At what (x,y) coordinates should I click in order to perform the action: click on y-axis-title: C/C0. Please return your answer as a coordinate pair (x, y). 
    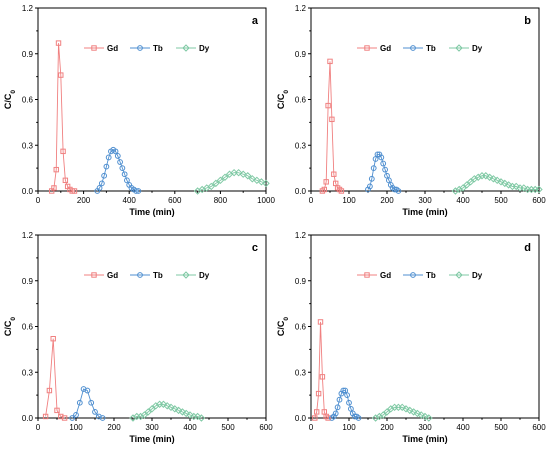
    Looking at the image, I should click on (10, 327).